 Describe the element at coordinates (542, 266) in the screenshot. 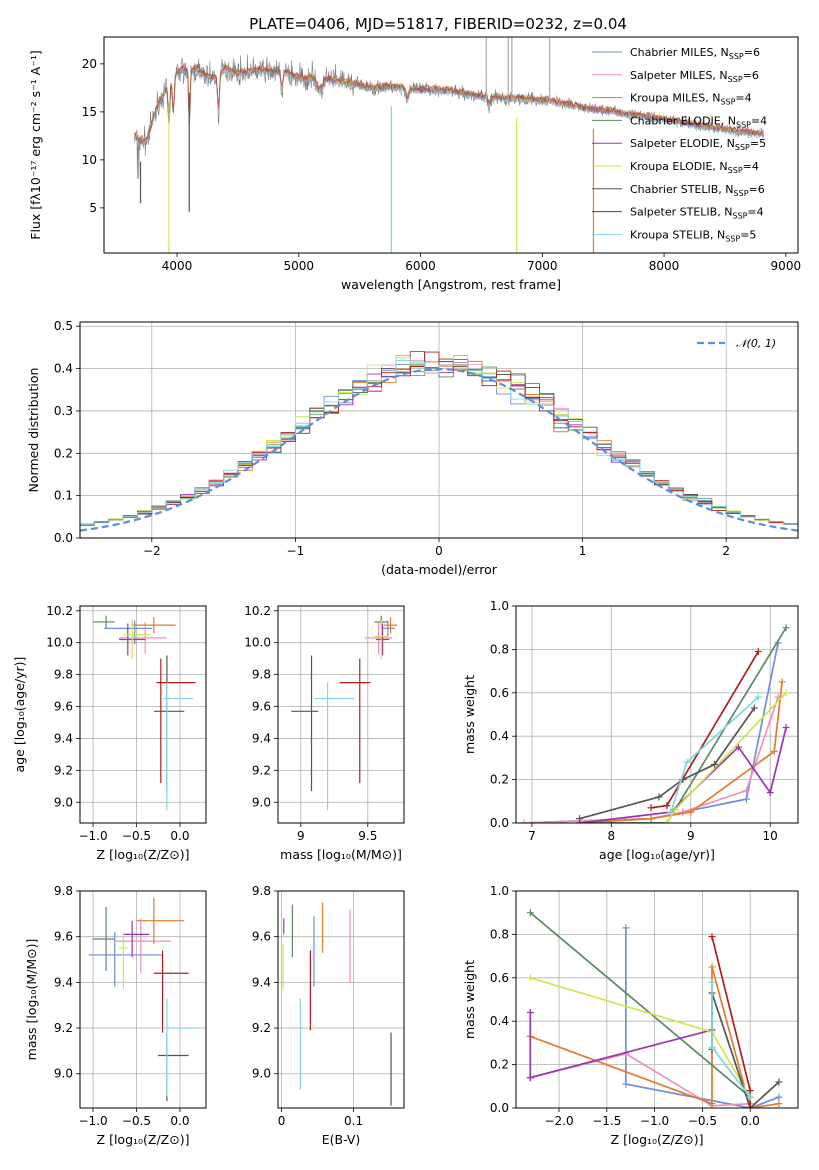

I see `x-tick-label: 7000` at that location.